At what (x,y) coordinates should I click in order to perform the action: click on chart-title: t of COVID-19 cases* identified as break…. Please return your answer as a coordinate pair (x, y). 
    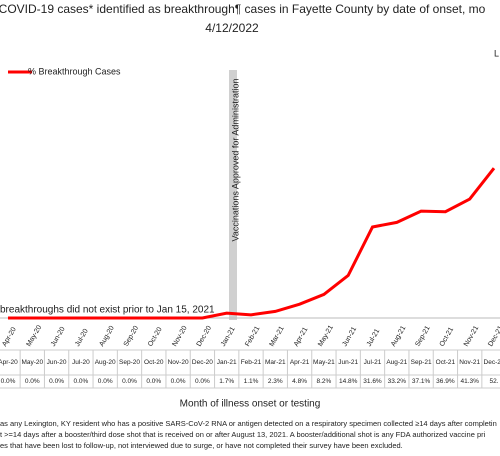
    Looking at the image, I should click on (243, 9).